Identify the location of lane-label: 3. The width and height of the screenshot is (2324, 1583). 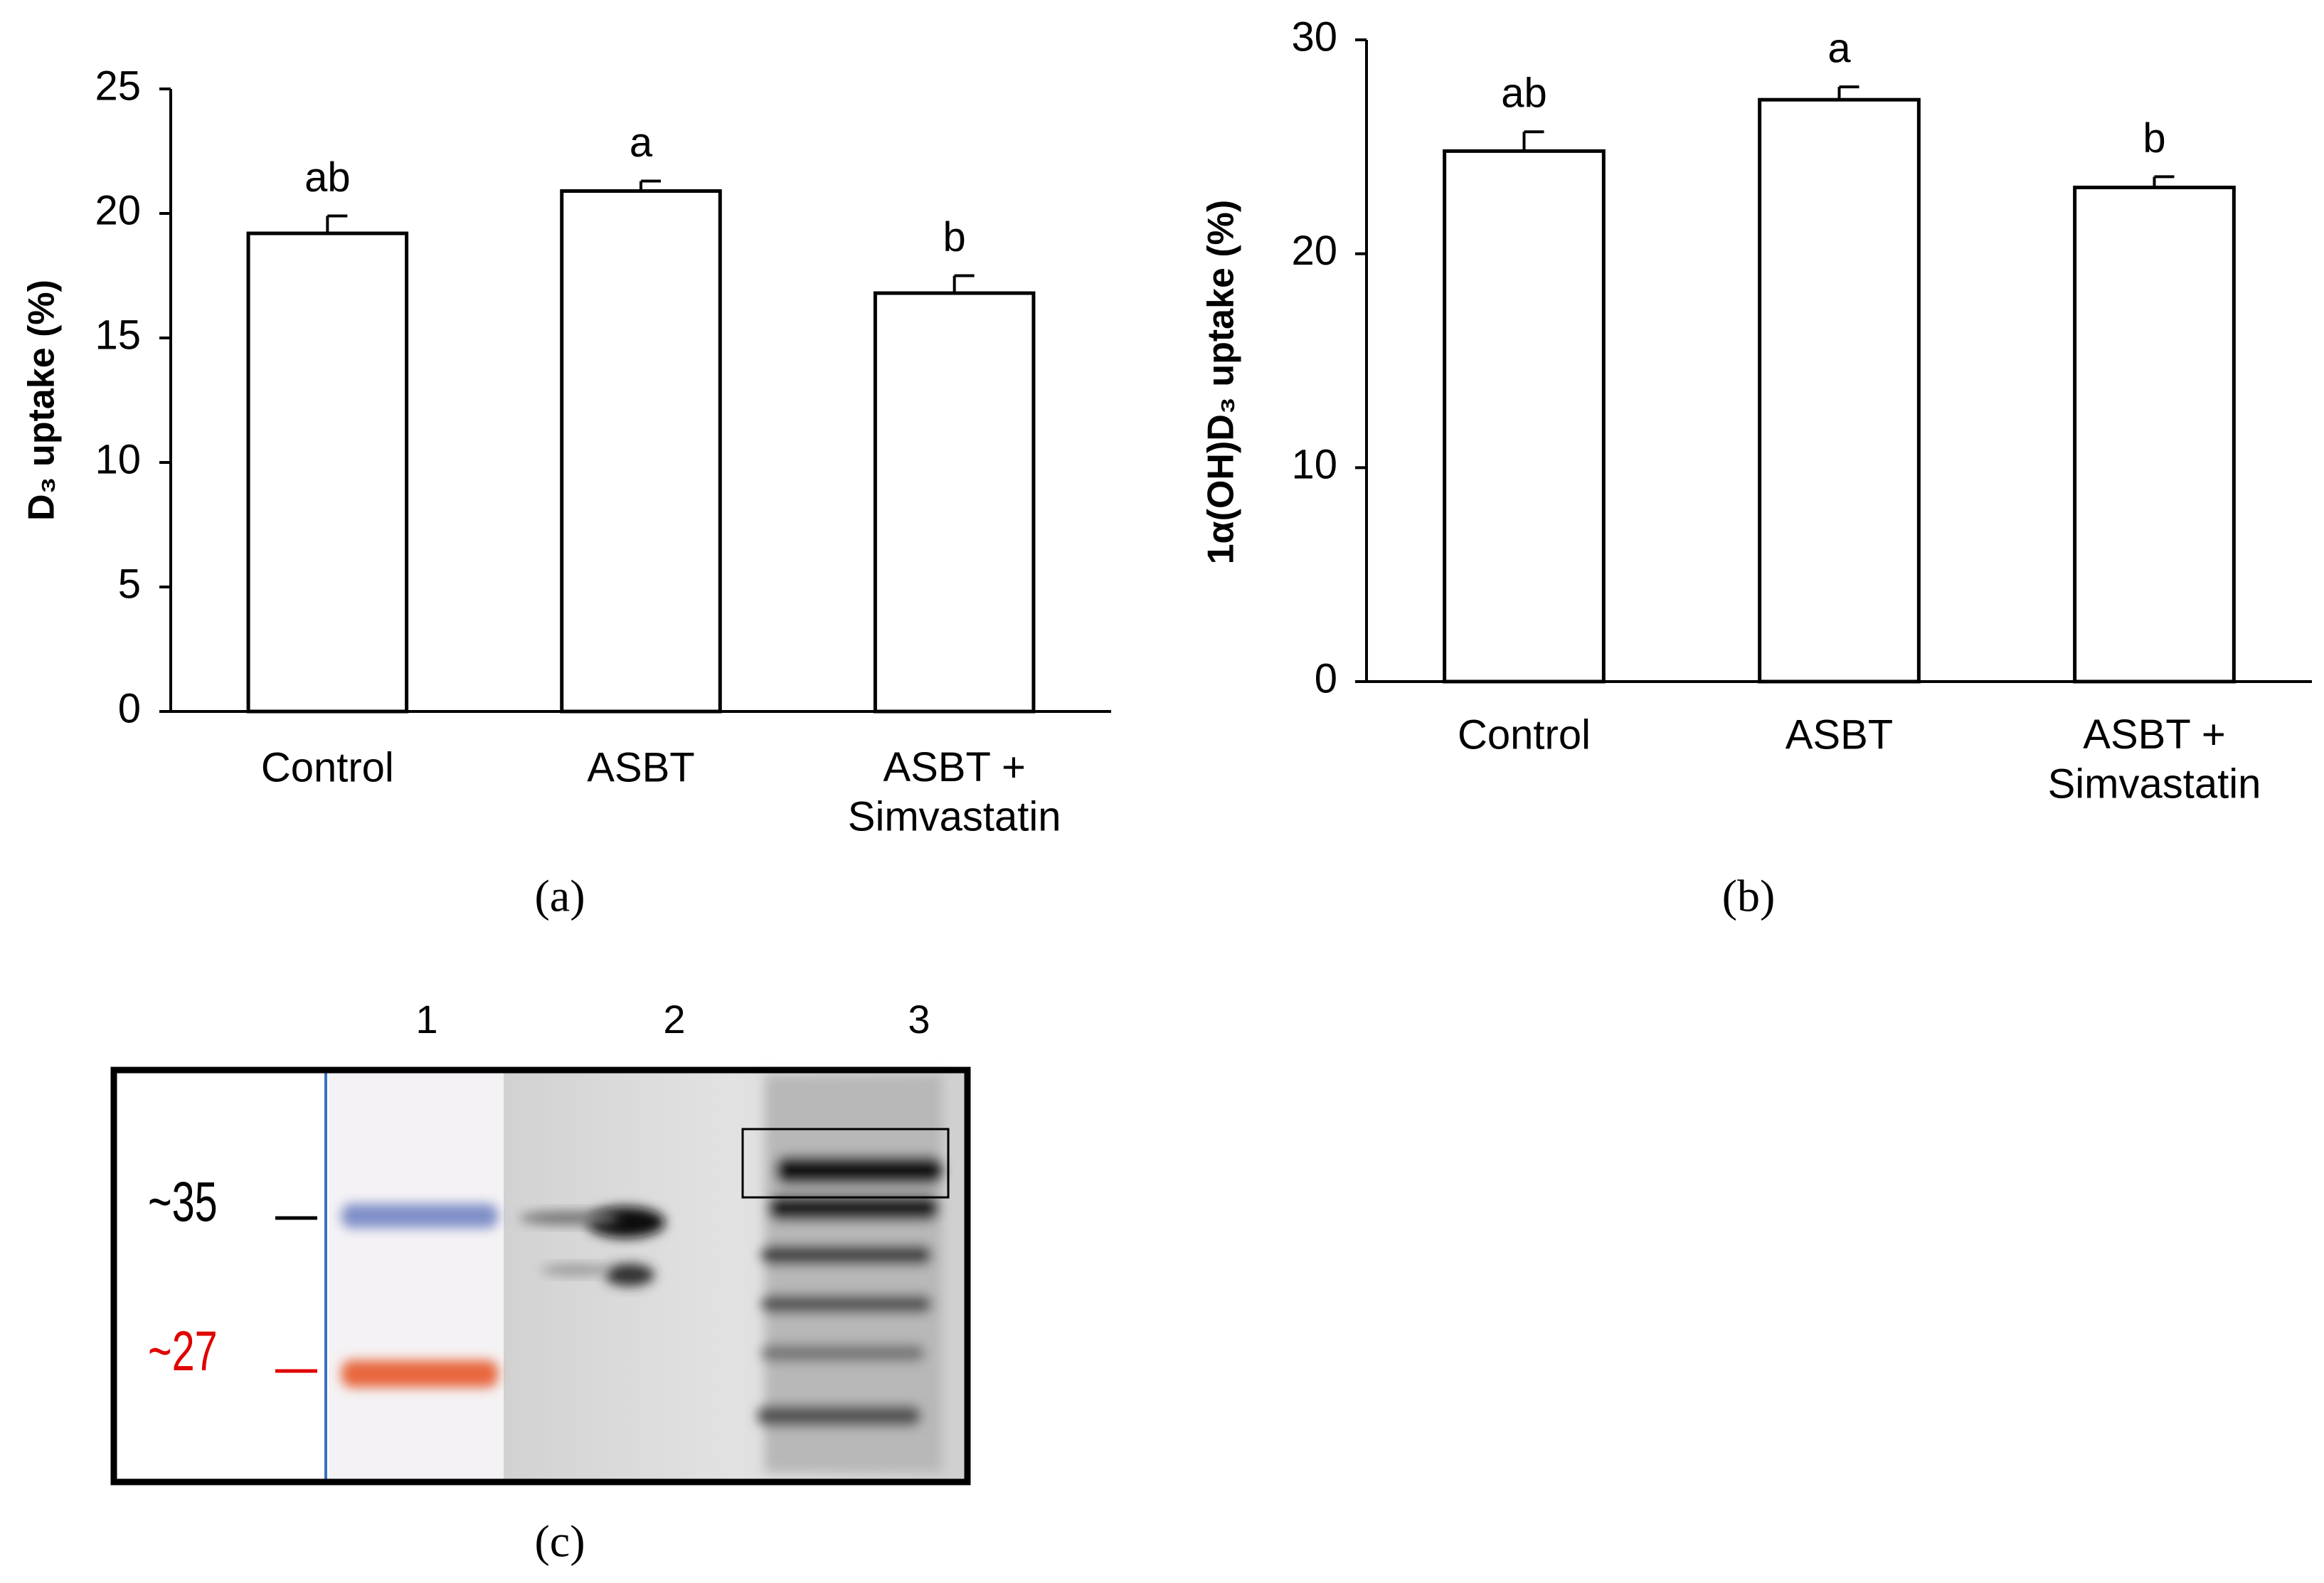
(919, 1019).